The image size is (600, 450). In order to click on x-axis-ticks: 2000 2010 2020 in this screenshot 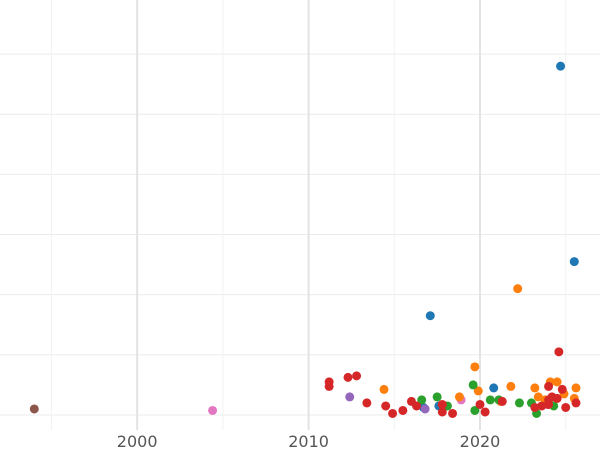, I will do `click(309, 441)`.